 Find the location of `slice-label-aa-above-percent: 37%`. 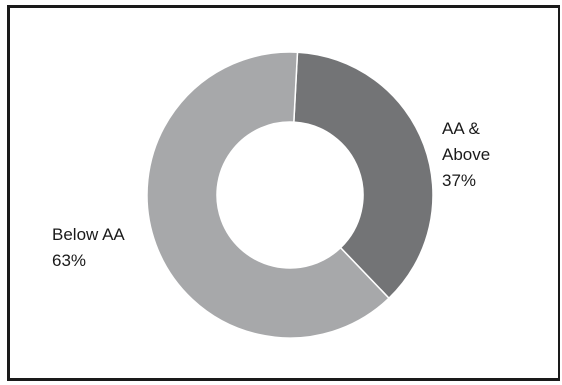

slice-label-aa-above-percent: 37% is located at coordinates (459, 180).